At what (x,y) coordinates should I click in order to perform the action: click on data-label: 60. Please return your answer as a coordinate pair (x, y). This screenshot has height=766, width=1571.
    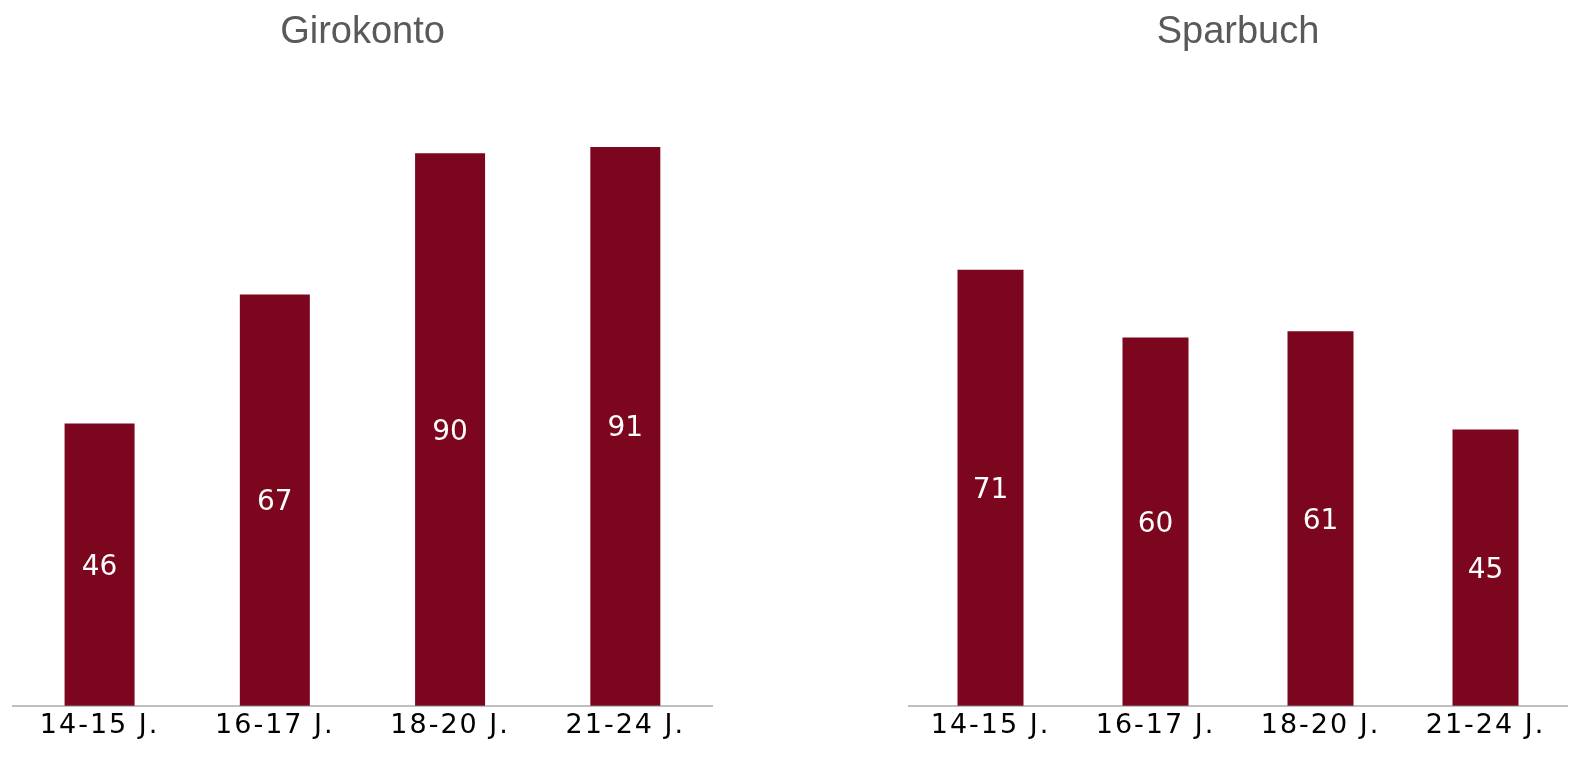
    Looking at the image, I should click on (1155, 522).